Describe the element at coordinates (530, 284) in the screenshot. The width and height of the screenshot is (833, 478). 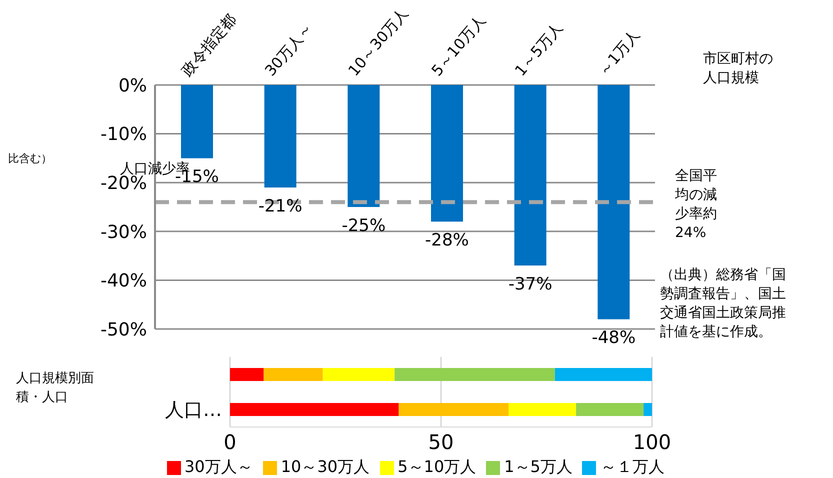
I see `data-label: -37%` at that location.